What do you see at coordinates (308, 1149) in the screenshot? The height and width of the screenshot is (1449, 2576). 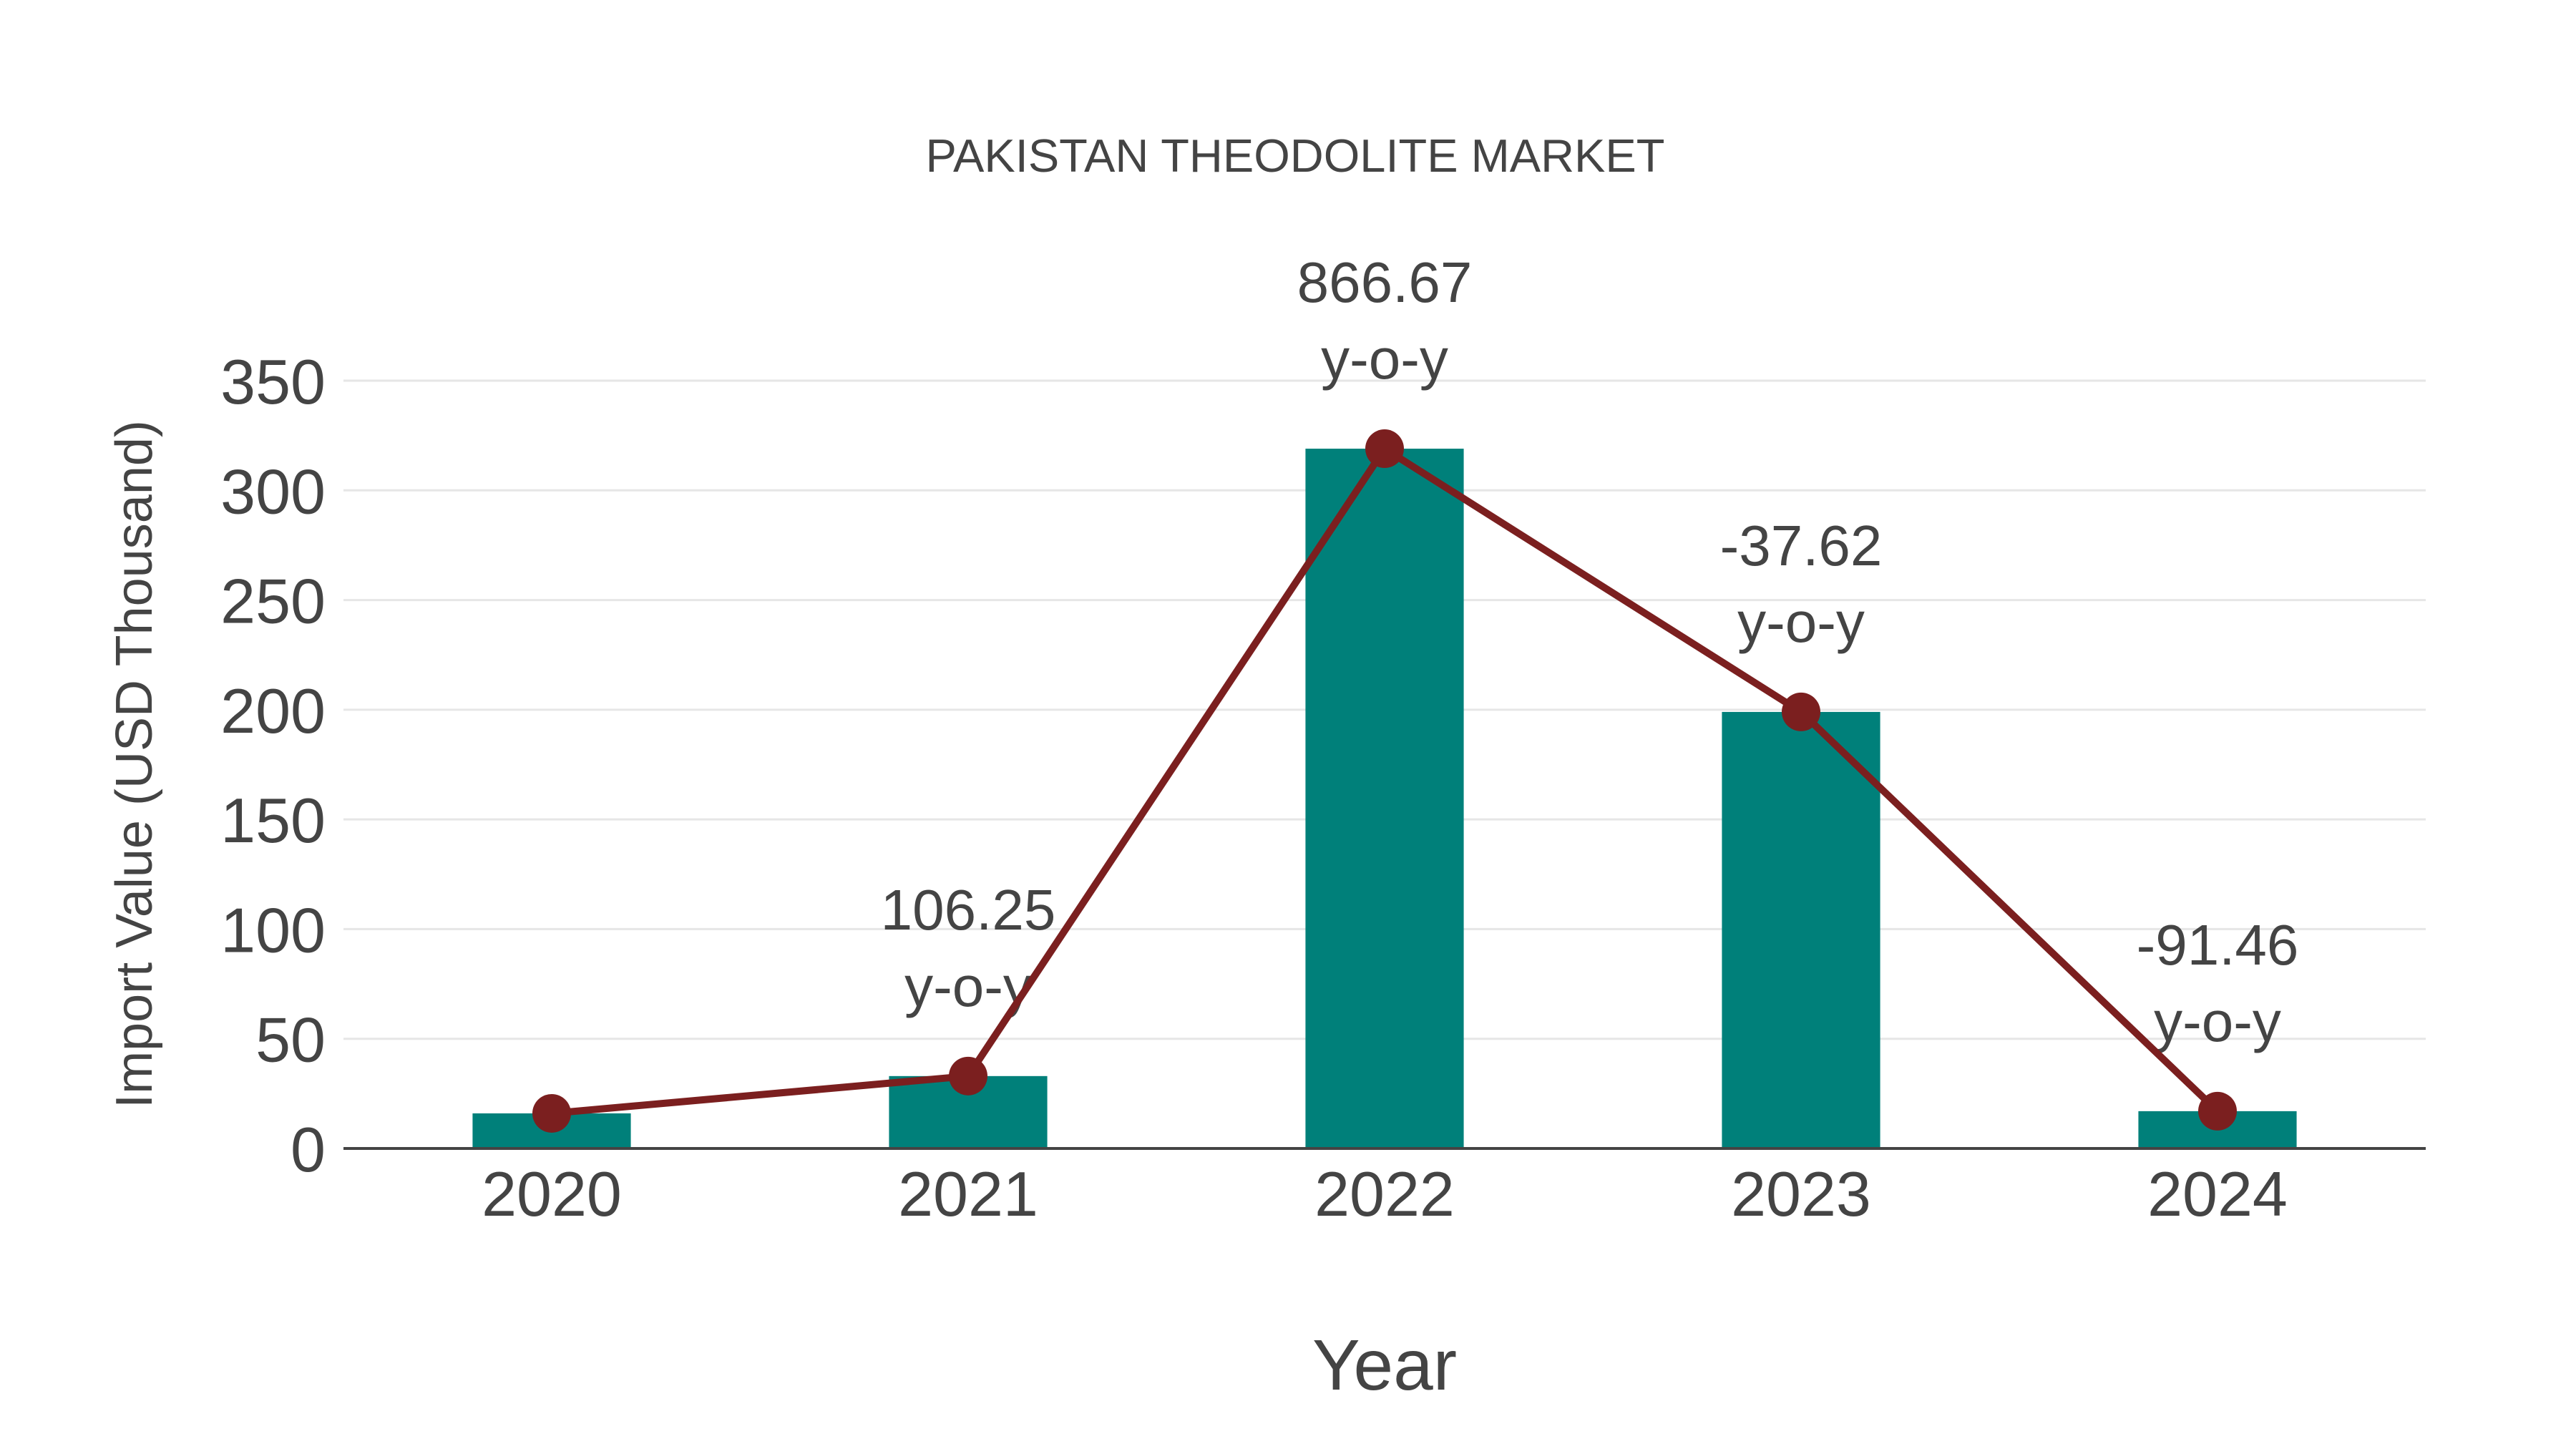 I see `y-tick-label: 0` at bounding box center [308, 1149].